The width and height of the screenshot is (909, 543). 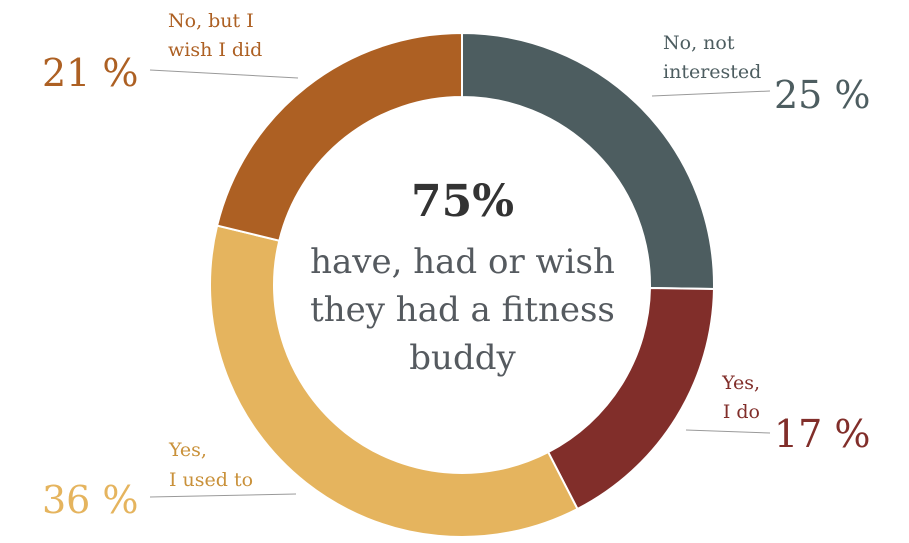 What do you see at coordinates (462, 201) in the screenshot?
I see `center-headline: 75%` at bounding box center [462, 201].